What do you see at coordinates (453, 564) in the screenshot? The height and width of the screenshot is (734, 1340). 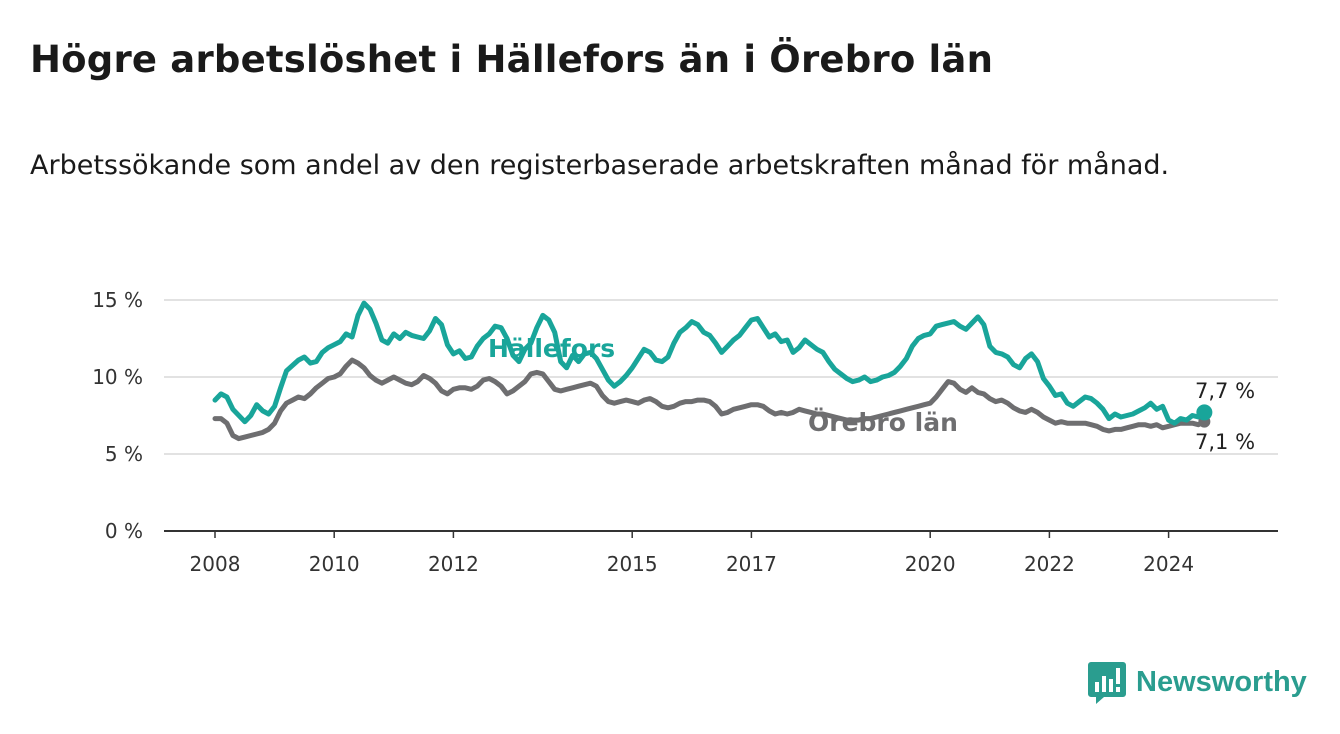 I see `x-tick-label: 2012` at bounding box center [453, 564].